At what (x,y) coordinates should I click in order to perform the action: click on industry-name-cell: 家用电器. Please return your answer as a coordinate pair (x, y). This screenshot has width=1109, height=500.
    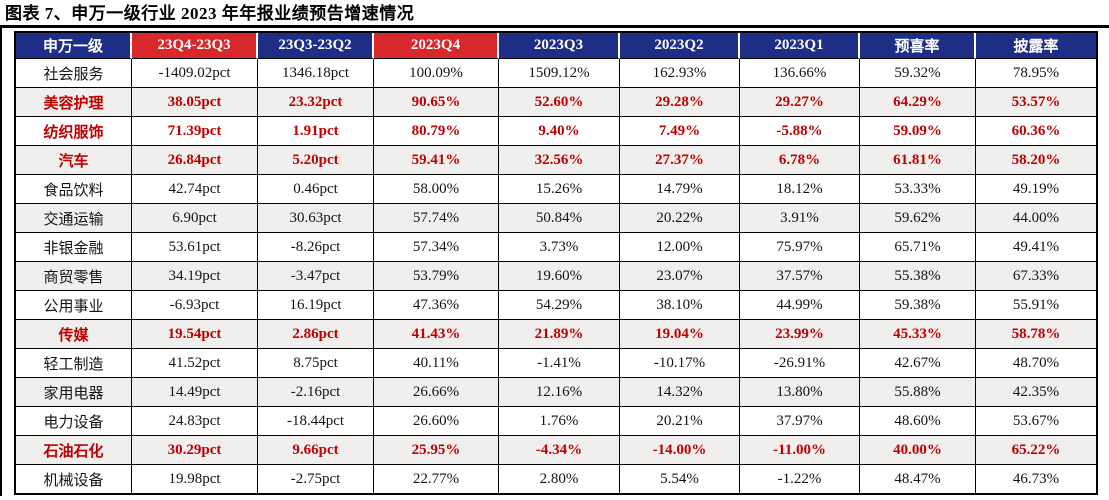
    Looking at the image, I should click on (74, 392).